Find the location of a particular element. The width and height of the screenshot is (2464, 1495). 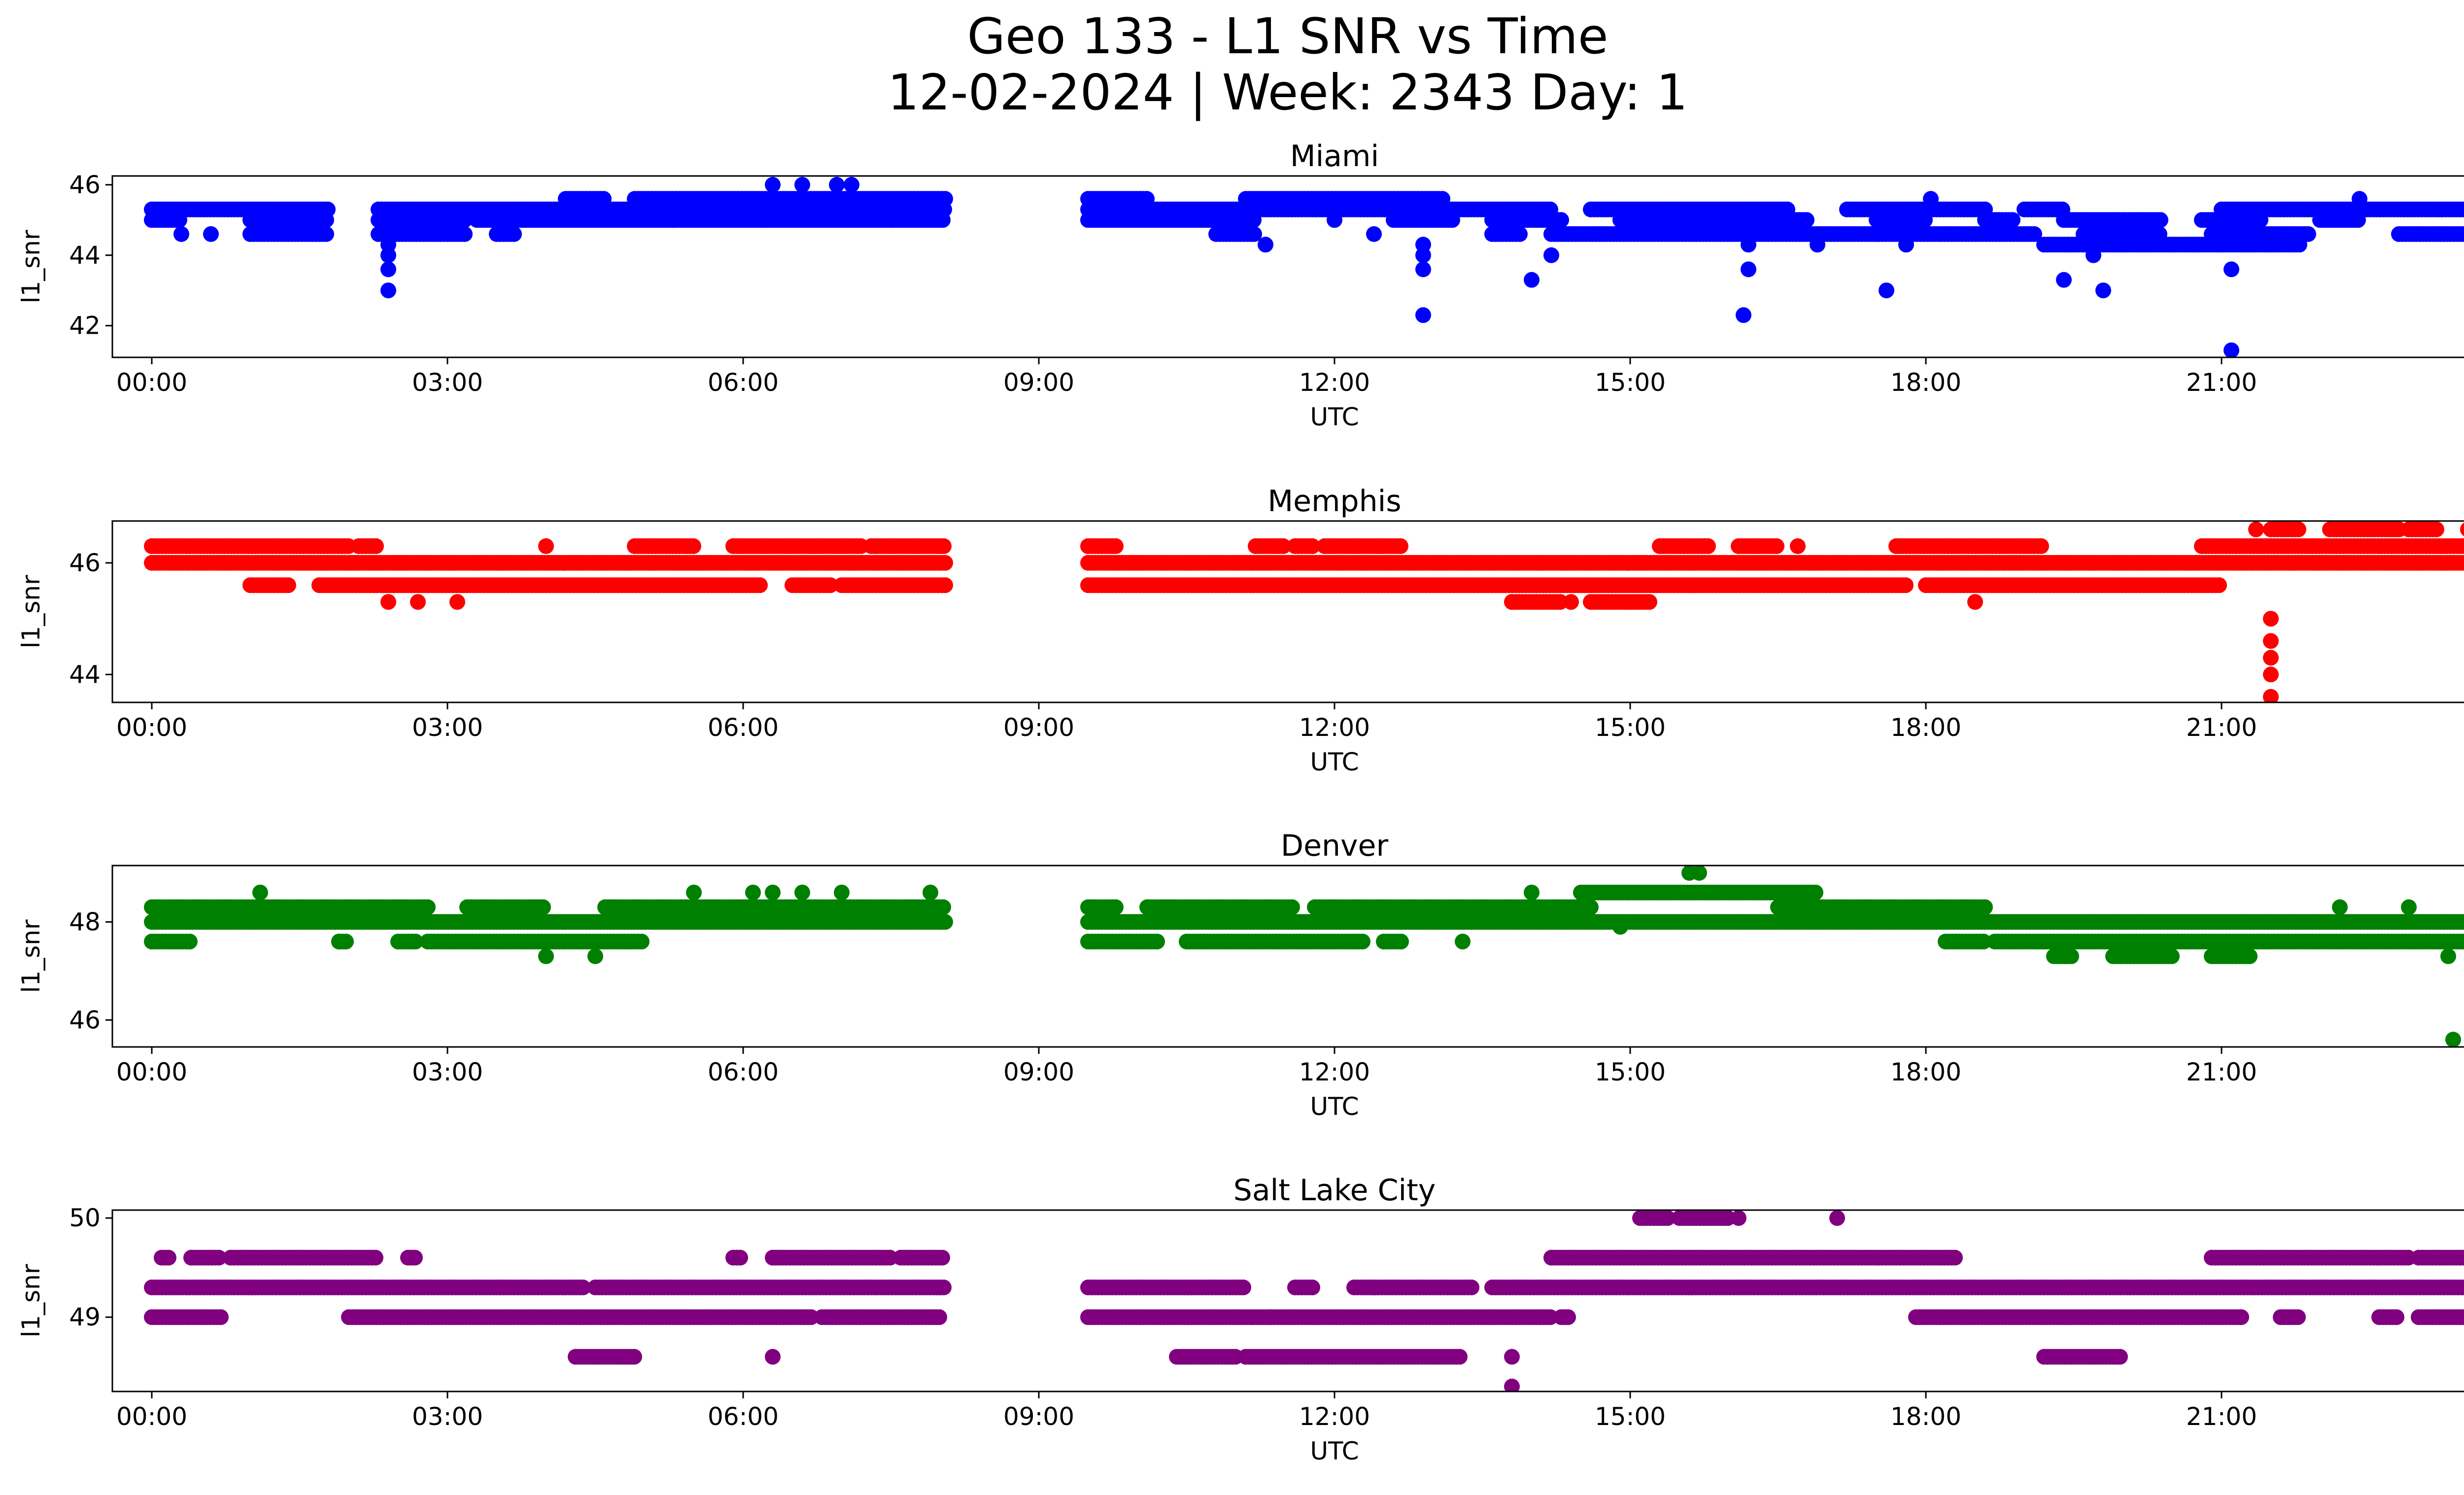

x-tick-label: 12:00 is located at coordinates (1334, 1072).